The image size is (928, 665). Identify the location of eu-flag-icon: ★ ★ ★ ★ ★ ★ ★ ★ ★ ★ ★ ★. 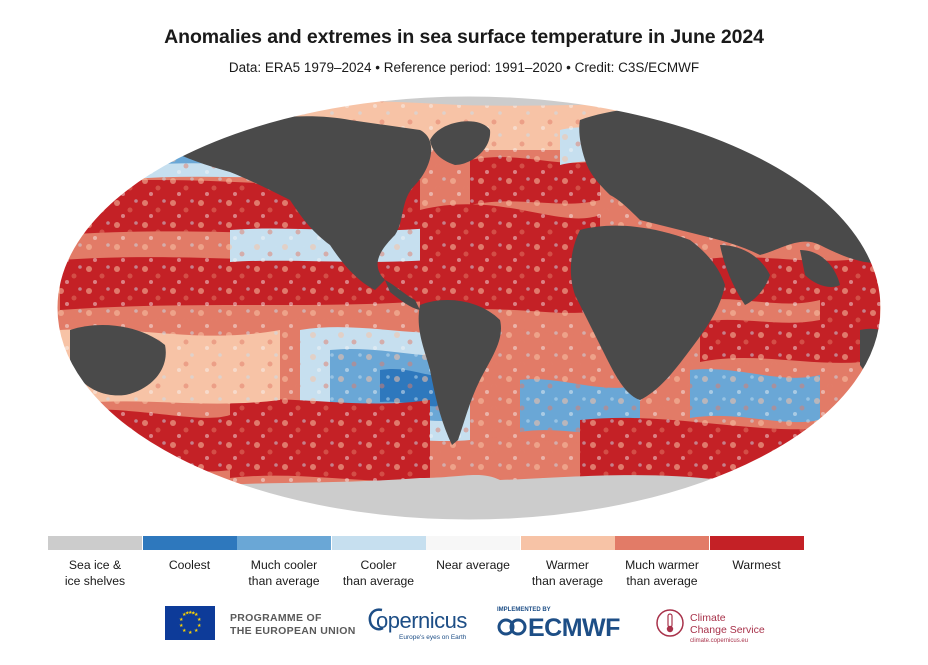
(190, 623).